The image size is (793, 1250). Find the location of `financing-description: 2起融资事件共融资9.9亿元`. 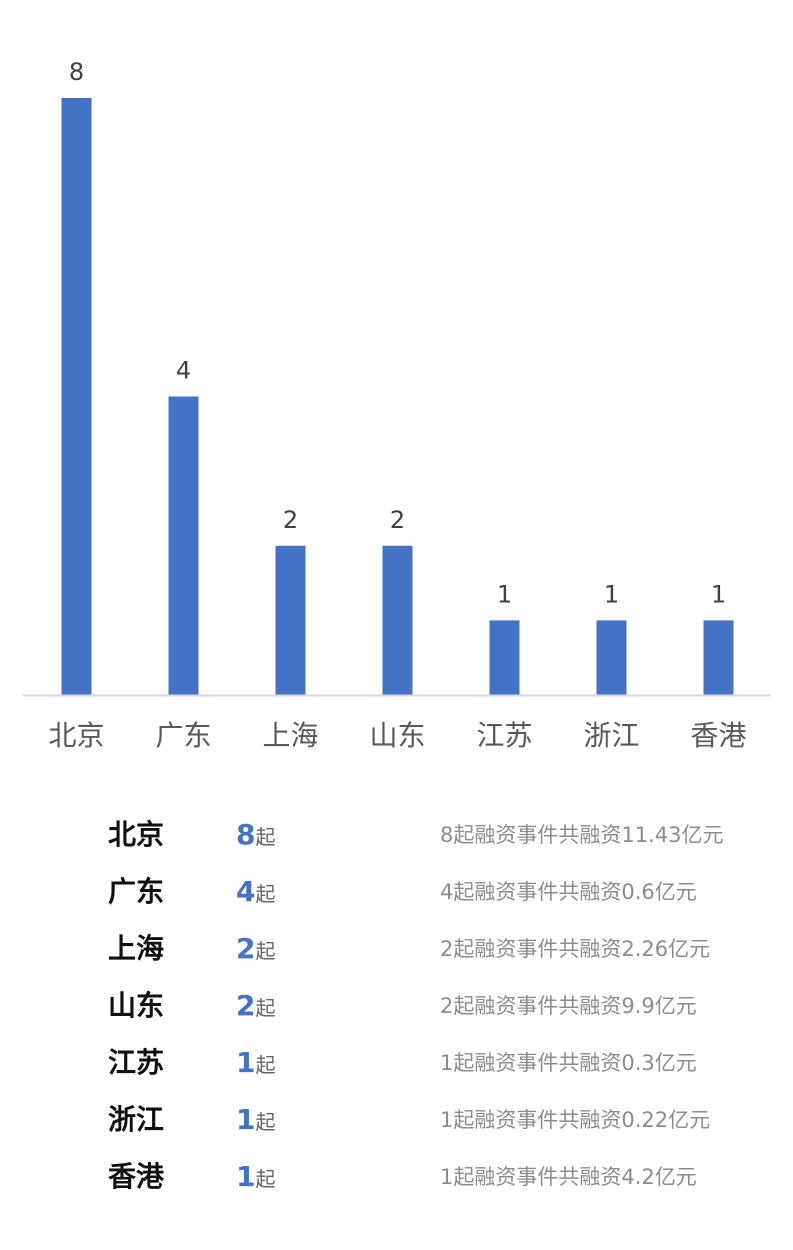

financing-description: 2起融资事件共融资9.9亿元 is located at coordinates (568, 1006).